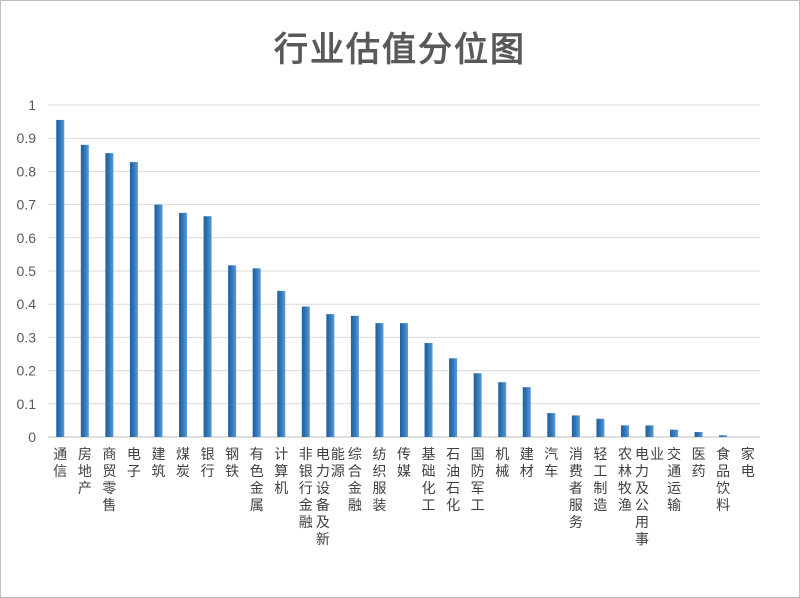  I want to click on y-tick-label: 0.2, so click(27, 371).